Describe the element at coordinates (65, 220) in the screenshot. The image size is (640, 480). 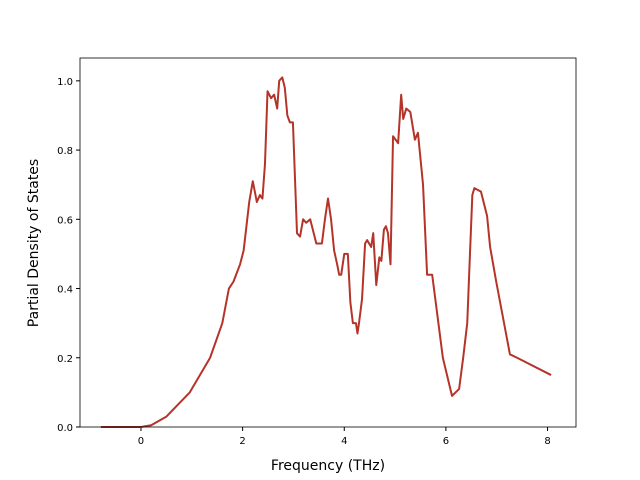
I see `y-tick-label: 0.6` at that location.